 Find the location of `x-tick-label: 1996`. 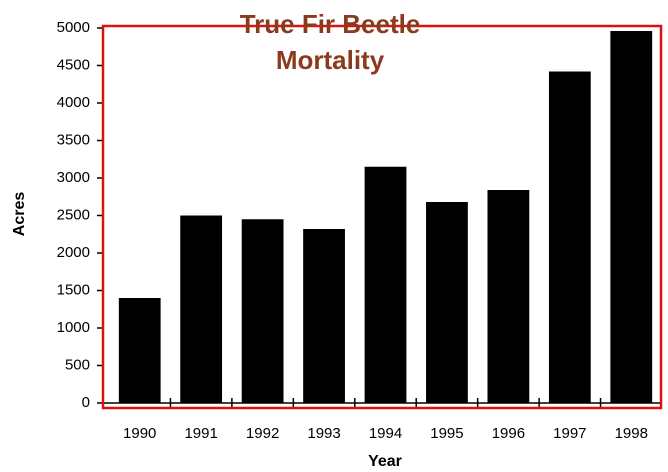

x-tick-label: 1996 is located at coordinates (508, 433).